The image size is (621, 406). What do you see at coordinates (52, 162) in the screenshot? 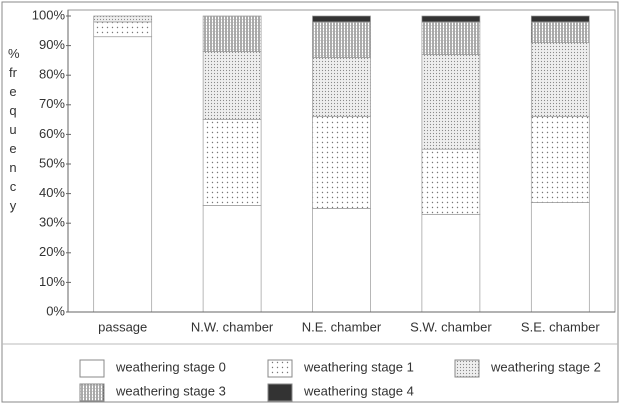
I see `y-tick-label: 50%` at bounding box center [52, 162].